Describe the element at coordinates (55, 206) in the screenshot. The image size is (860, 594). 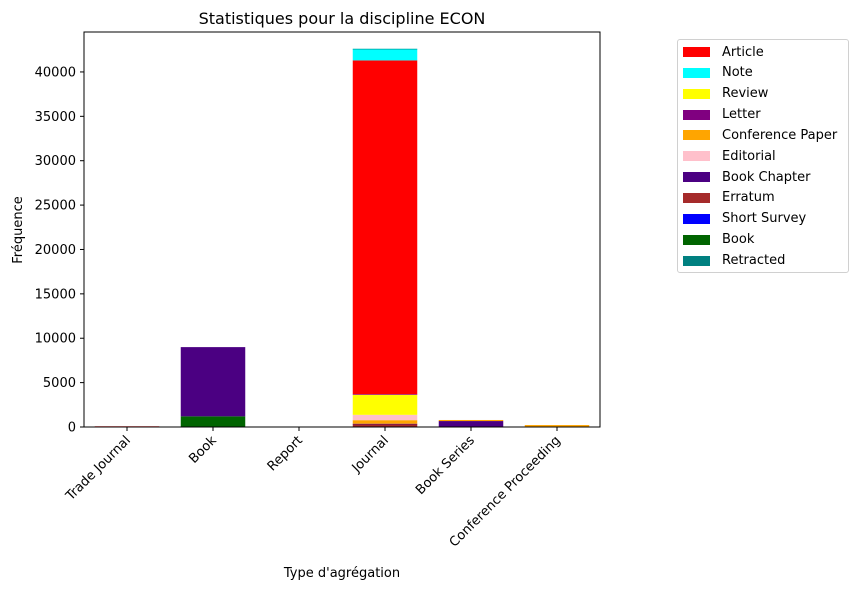
I see `y-tick-label: 25000` at that location.